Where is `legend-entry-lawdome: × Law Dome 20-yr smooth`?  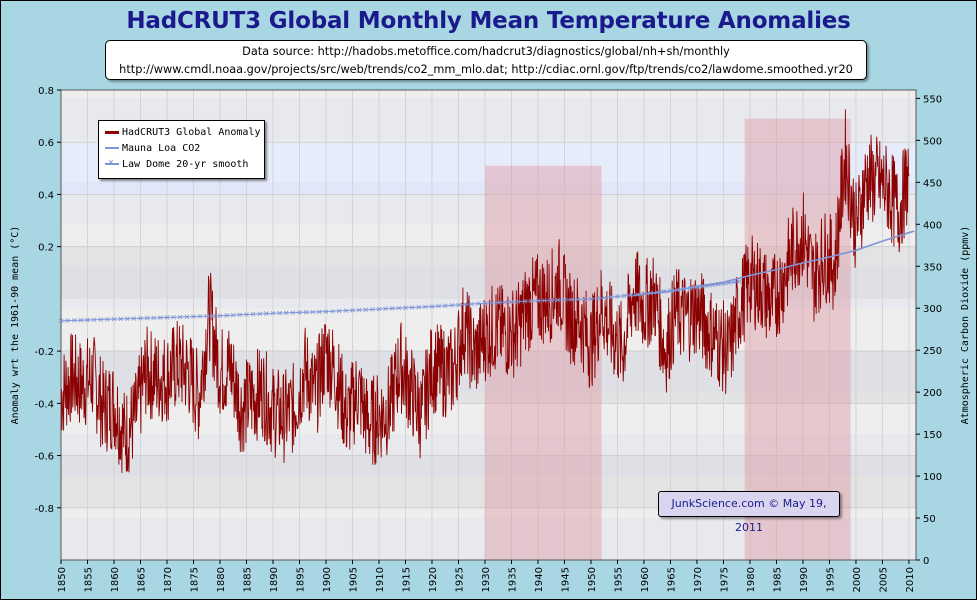
legend-entry-lawdome: × Law Dome 20-yr smooth is located at coordinates (176, 165).